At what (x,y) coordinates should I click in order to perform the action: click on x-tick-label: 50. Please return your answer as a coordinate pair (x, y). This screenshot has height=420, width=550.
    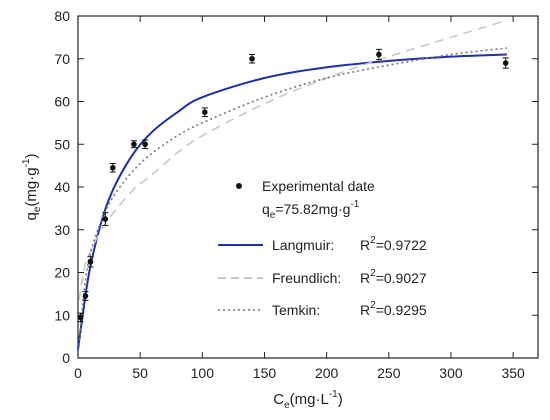
    Looking at the image, I should click on (140, 373).